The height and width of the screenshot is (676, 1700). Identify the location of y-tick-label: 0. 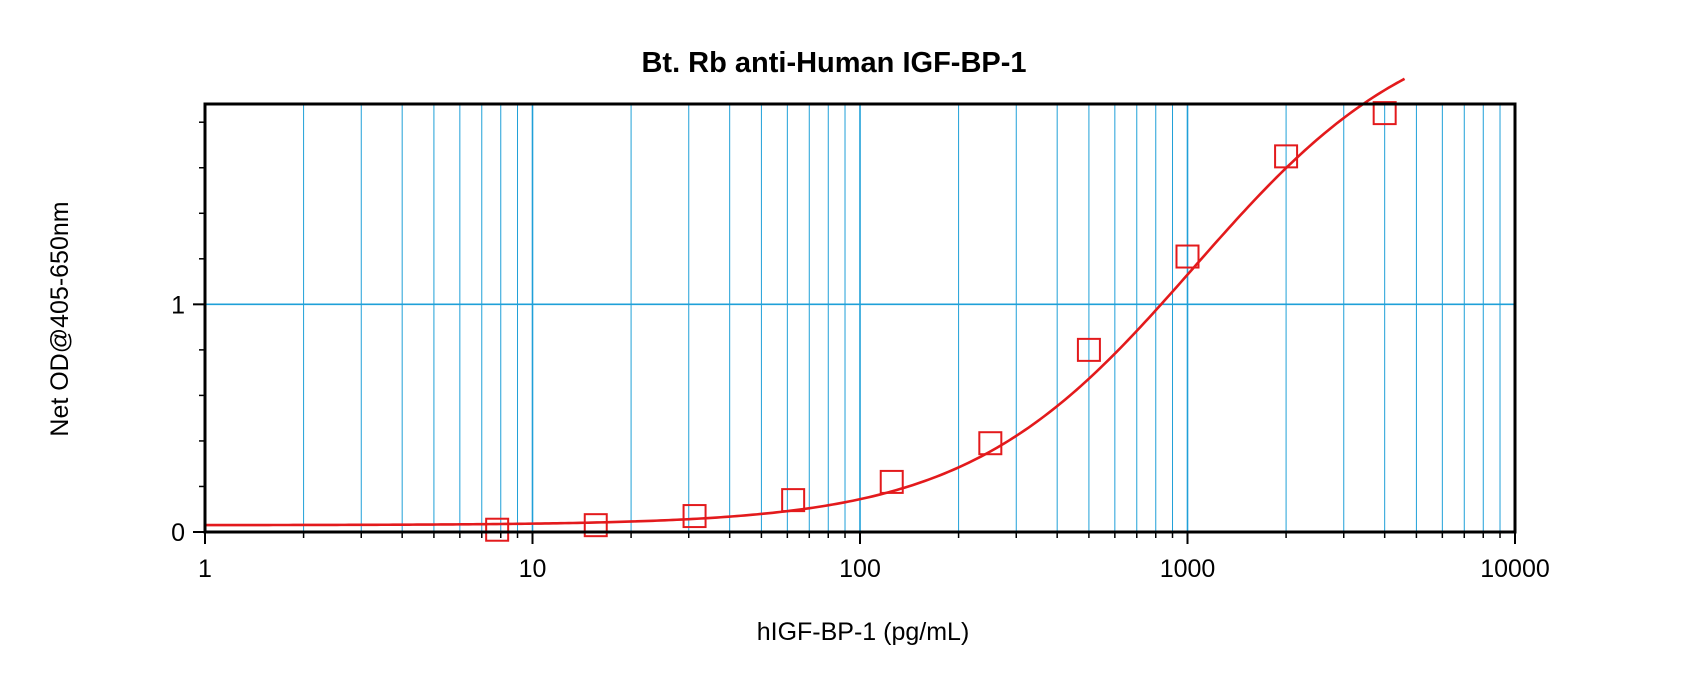
(178, 533).